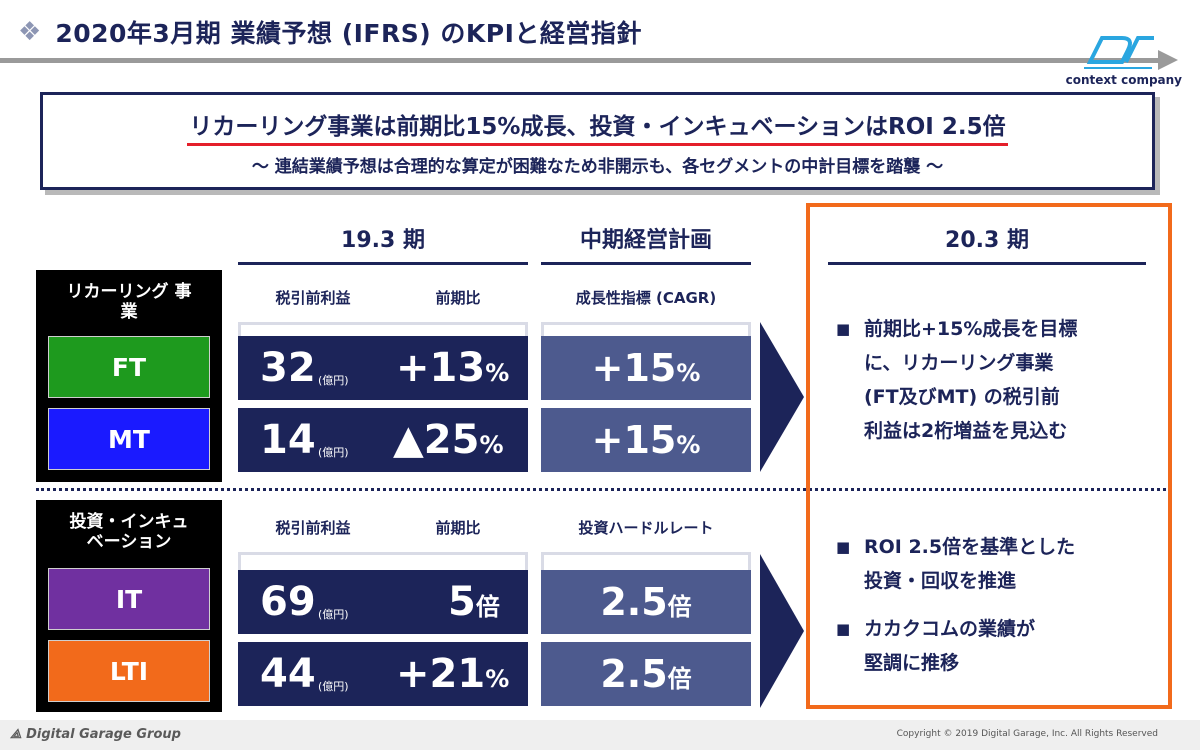 Image resolution: width=1200 pixels, height=750 pixels. Describe the element at coordinates (646, 298) in the screenshot. I see `subheader-cagr: 成長性指標 (CAGR)` at that location.